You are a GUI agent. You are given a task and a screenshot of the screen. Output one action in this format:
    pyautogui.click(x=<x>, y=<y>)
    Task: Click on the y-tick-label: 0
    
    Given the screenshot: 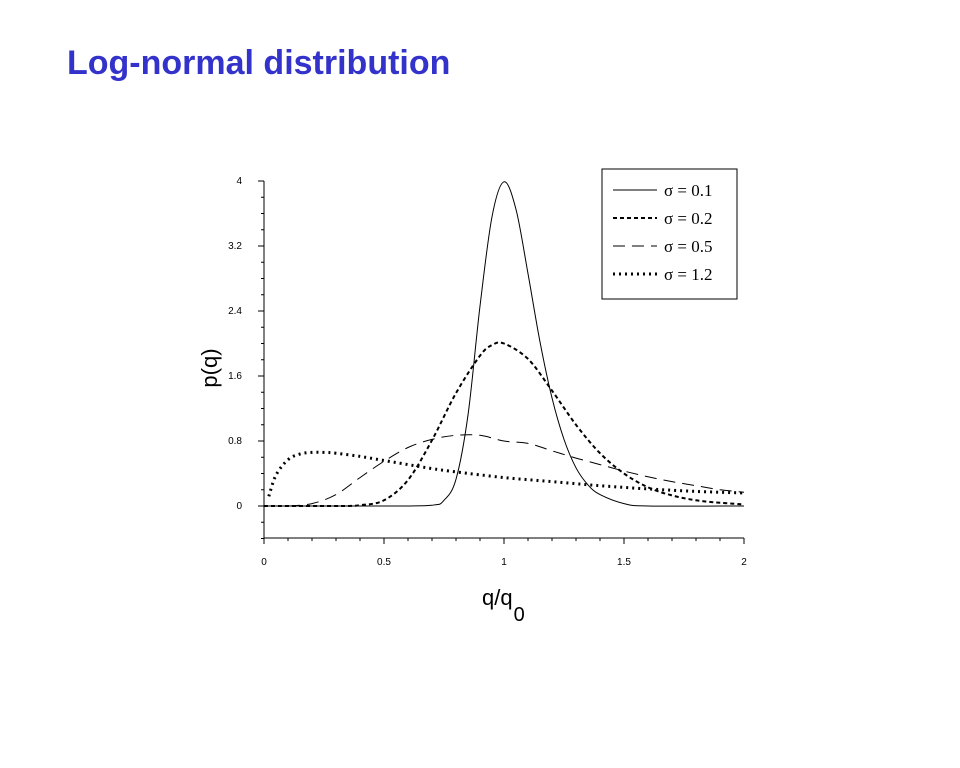 What is the action you would take?
    pyautogui.click(x=239, y=506)
    